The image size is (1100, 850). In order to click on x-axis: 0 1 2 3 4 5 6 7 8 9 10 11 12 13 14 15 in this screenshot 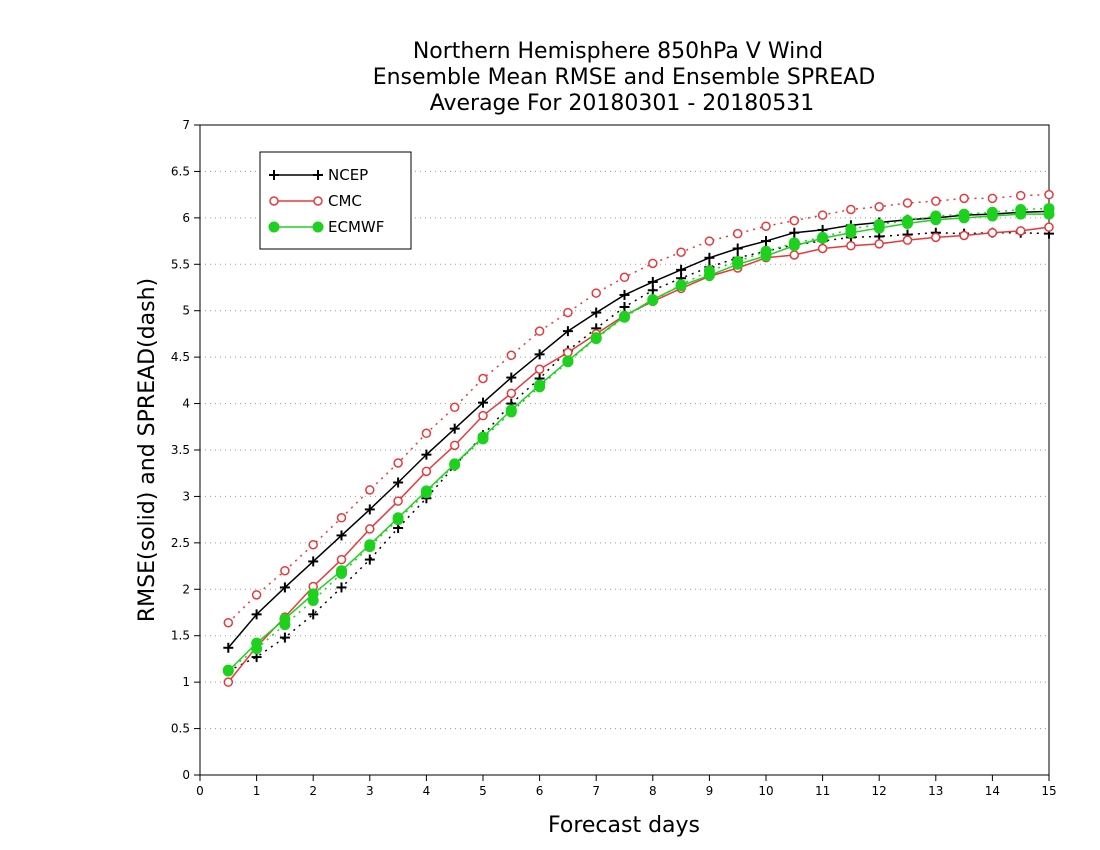, I will do `click(626, 786)`.